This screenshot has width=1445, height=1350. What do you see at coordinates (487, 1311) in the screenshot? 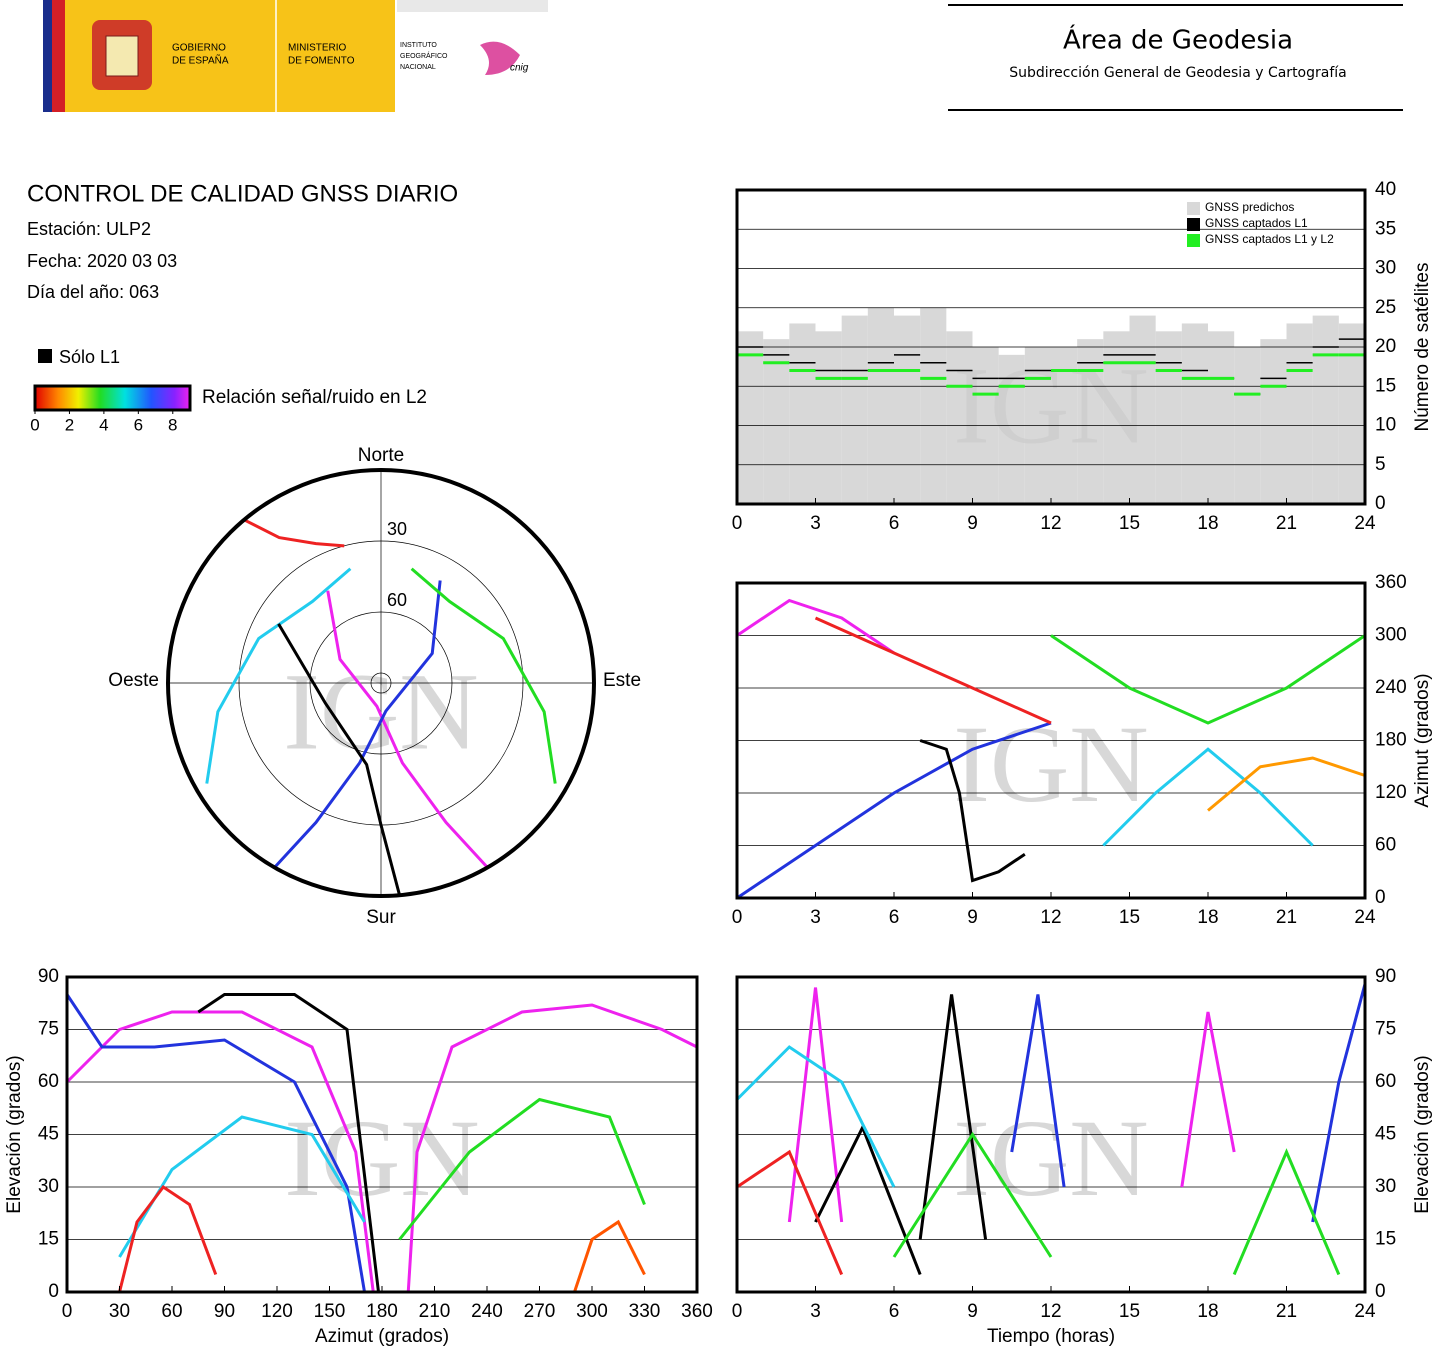
I see `x-tick-label: 240` at bounding box center [487, 1311].